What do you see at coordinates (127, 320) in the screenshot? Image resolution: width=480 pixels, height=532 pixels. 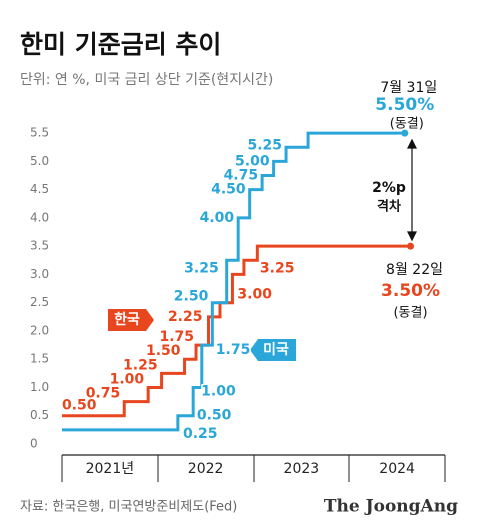 I see `legend-label: 한국` at bounding box center [127, 320].